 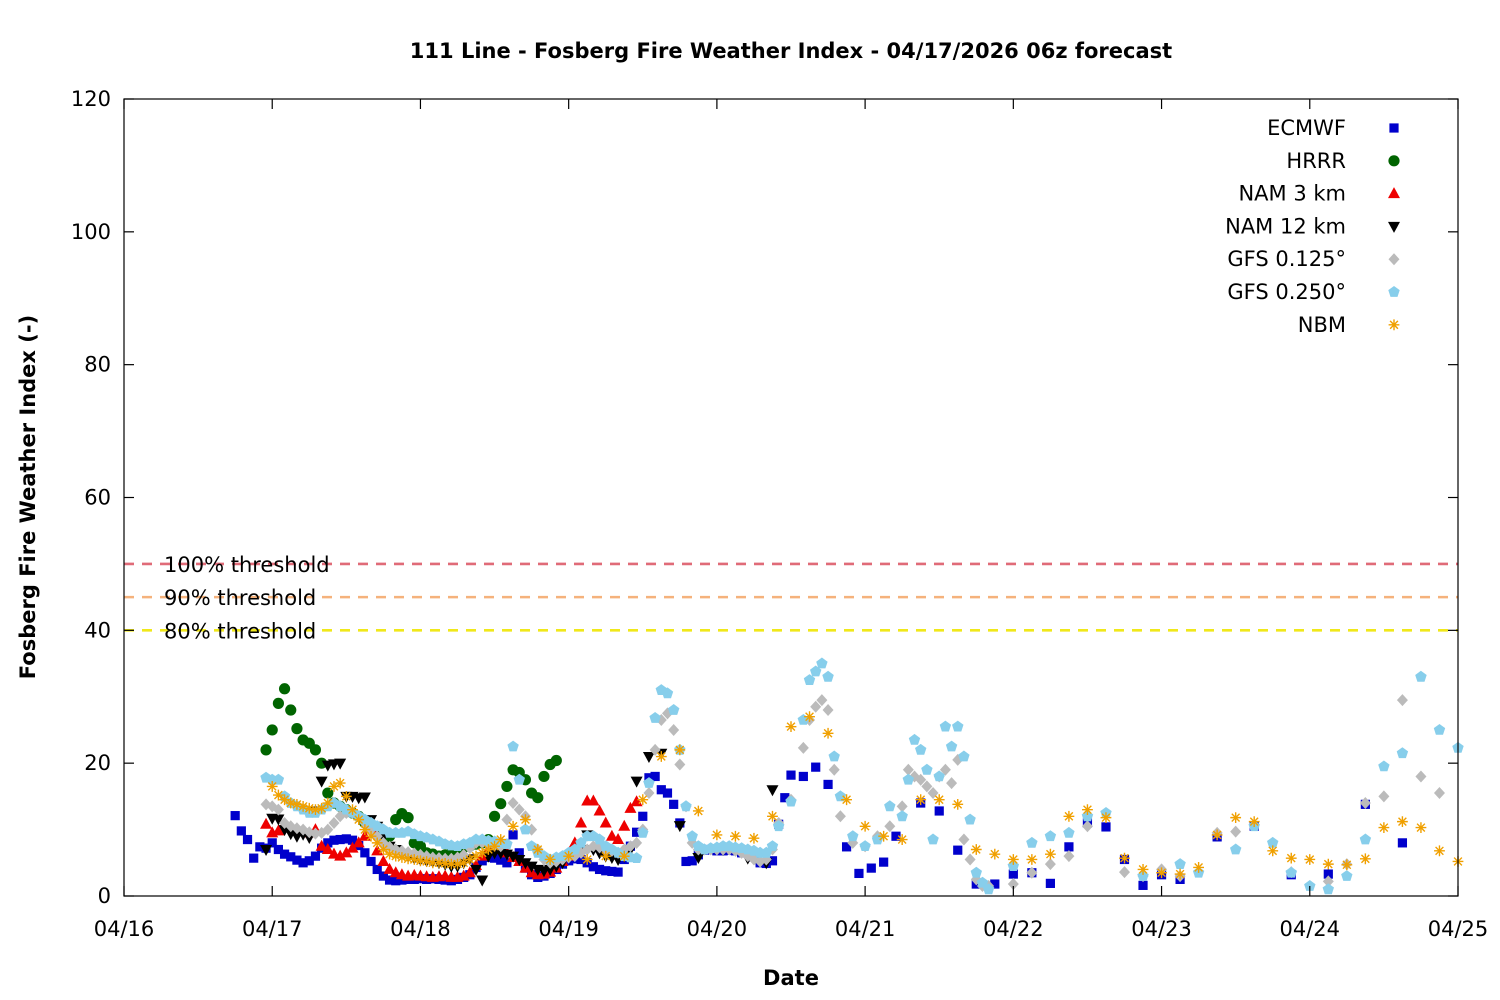 What do you see at coordinates (1286, 259) in the screenshot?
I see `legend-label-gfs-0-125: GFS 0.125°` at bounding box center [1286, 259].